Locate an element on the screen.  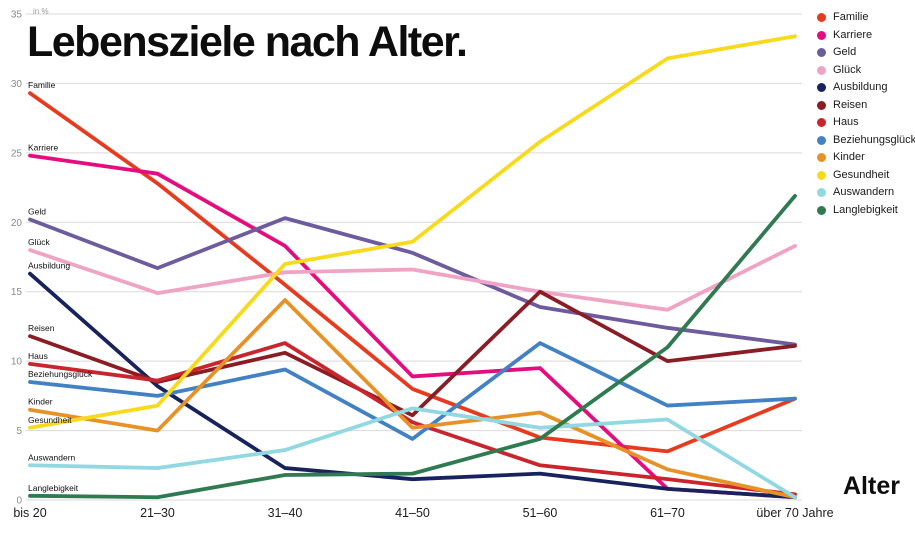
legend-item: Glück is located at coordinates (866, 69).